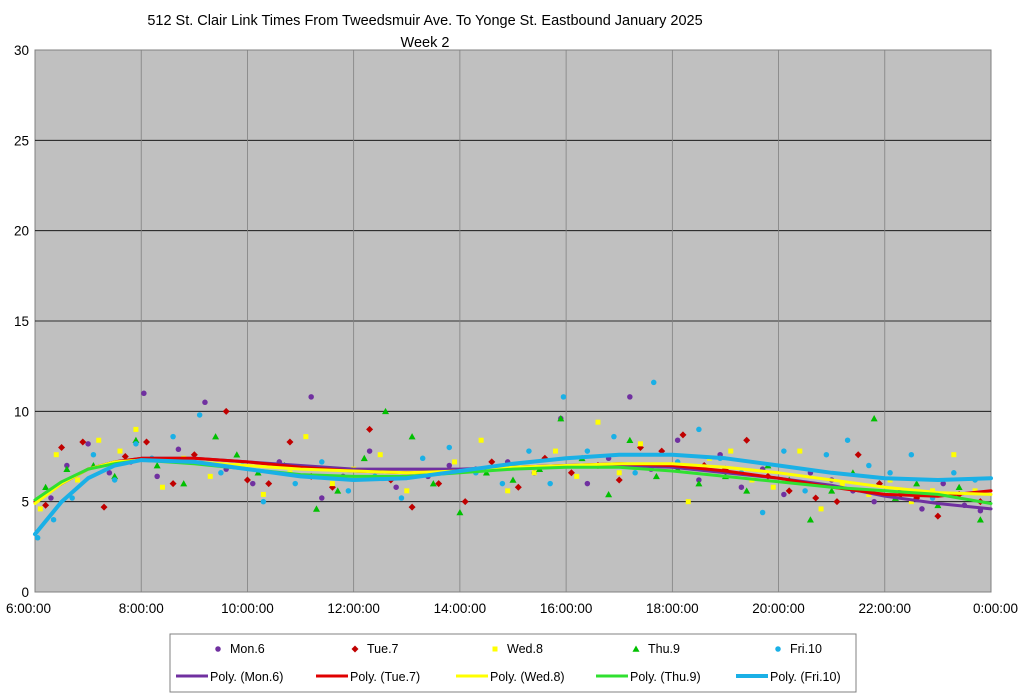 The width and height of the screenshot is (1024, 695). What do you see at coordinates (385, 677) in the screenshot?
I see `legend-label: Poly. (Tue.7)` at bounding box center [385, 677].